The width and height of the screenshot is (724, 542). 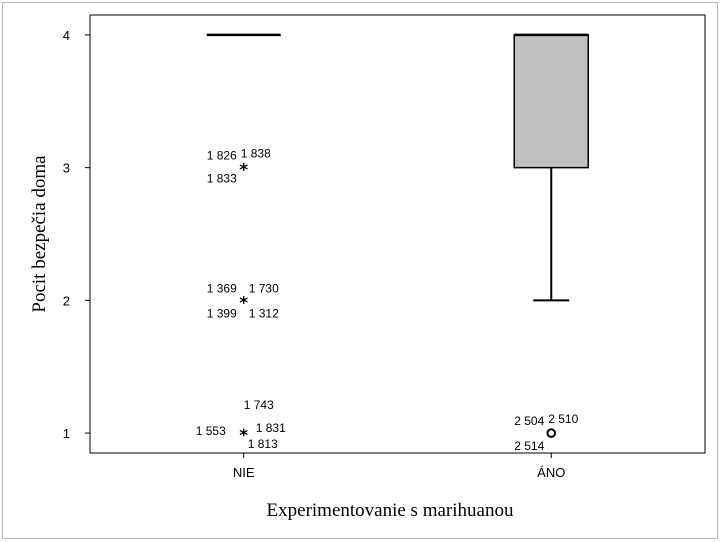 I want to click on case-label: 1 833, so click(x=222, y=179).